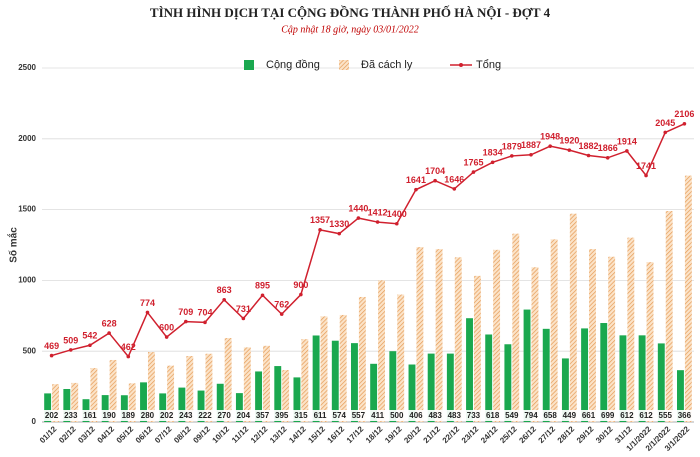  What do you see at coordinates (144, 434) in the screenshot?
I see `x-tick-label: 06/12` at bounding box center [144, 434].